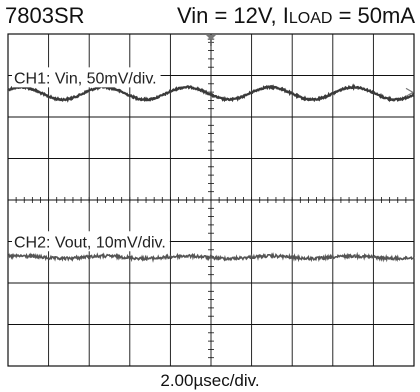 Image resolution: width=420 pixels, height=392 pixels. What do you see at coordinates (373, 15) in the screenshot?
I see `iload-value: = 50mA` at bounding box center [373, 15].